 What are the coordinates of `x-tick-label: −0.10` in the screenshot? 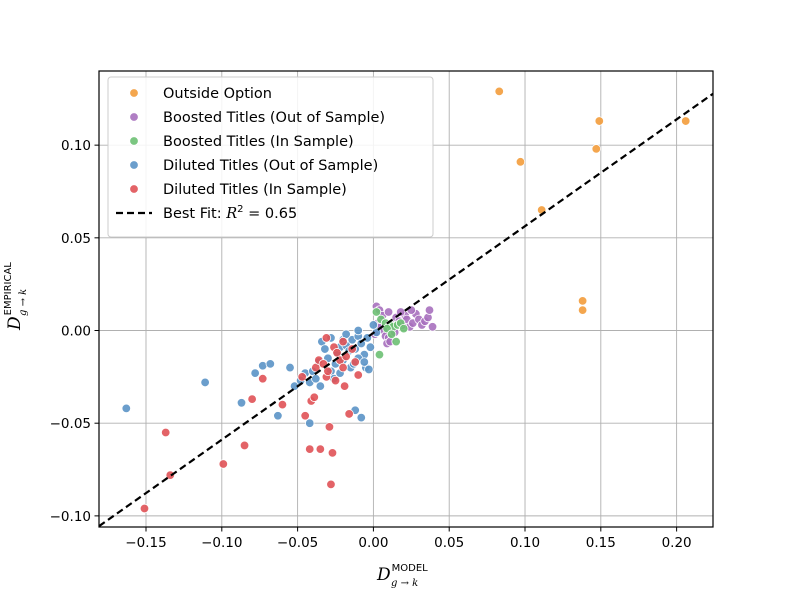 It's located at (221, 543).